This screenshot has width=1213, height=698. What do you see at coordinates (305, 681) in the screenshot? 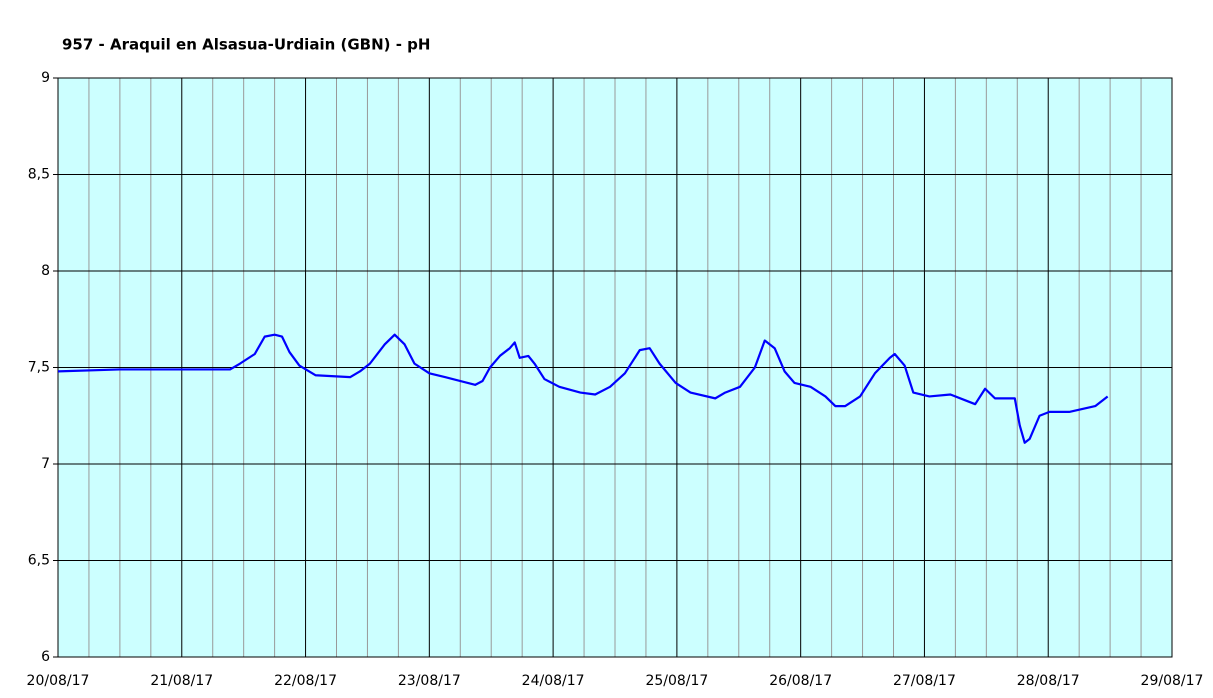
I see `x-tick-label: 22/08/17` at bounding box center [305, 681].